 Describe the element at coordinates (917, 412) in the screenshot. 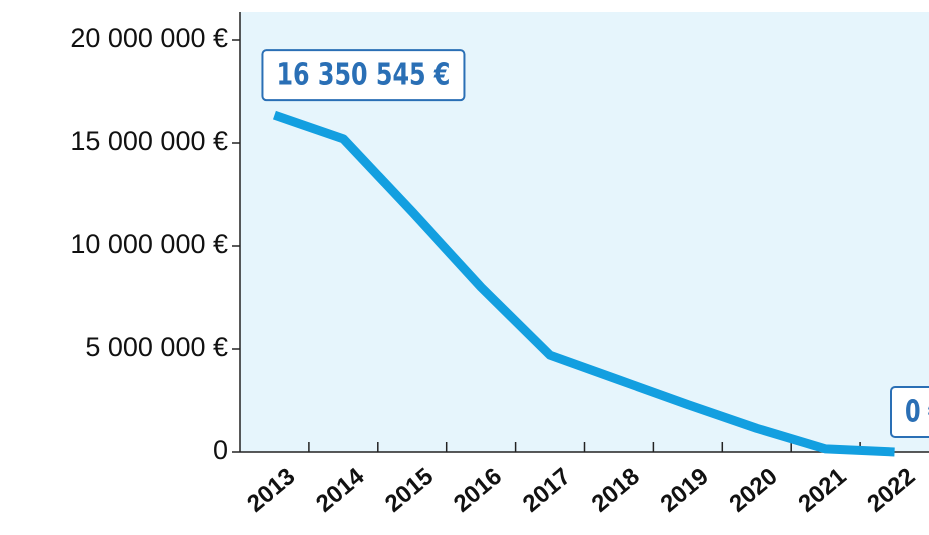

I see `data-label-text: 0 €` at that location.